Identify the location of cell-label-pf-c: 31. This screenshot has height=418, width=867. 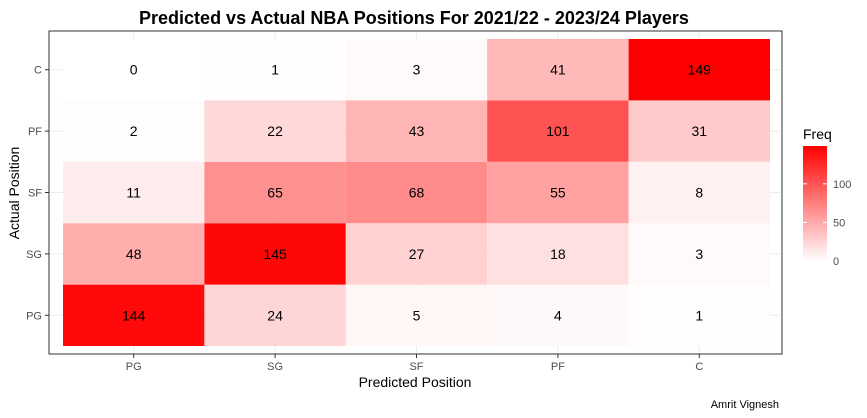
(700, 131).